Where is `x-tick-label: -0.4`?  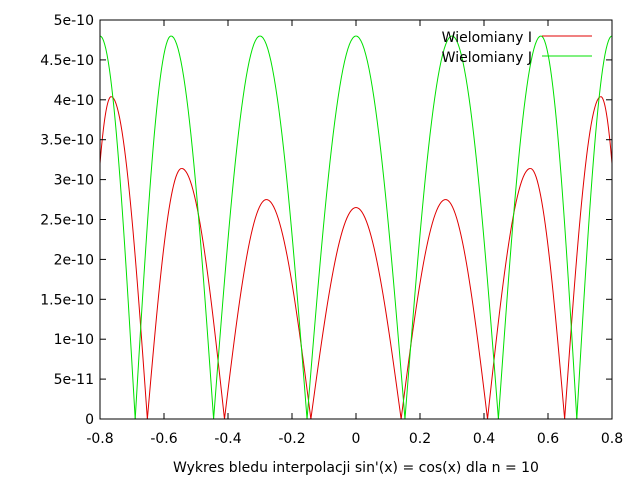
x-tick-label: -0.4 is located at coordinates (227, 439).